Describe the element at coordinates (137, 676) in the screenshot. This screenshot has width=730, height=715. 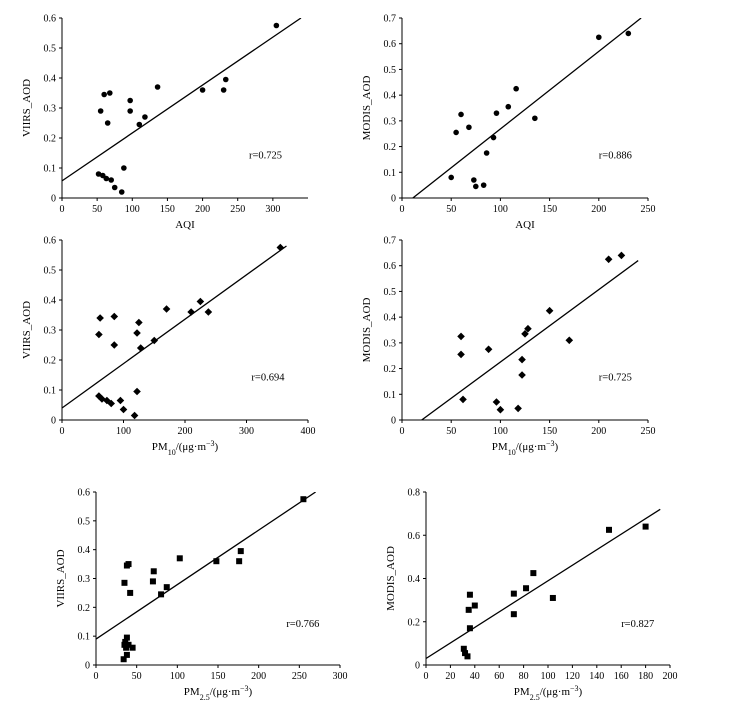
I see `x-tick-label: 50` at that location.